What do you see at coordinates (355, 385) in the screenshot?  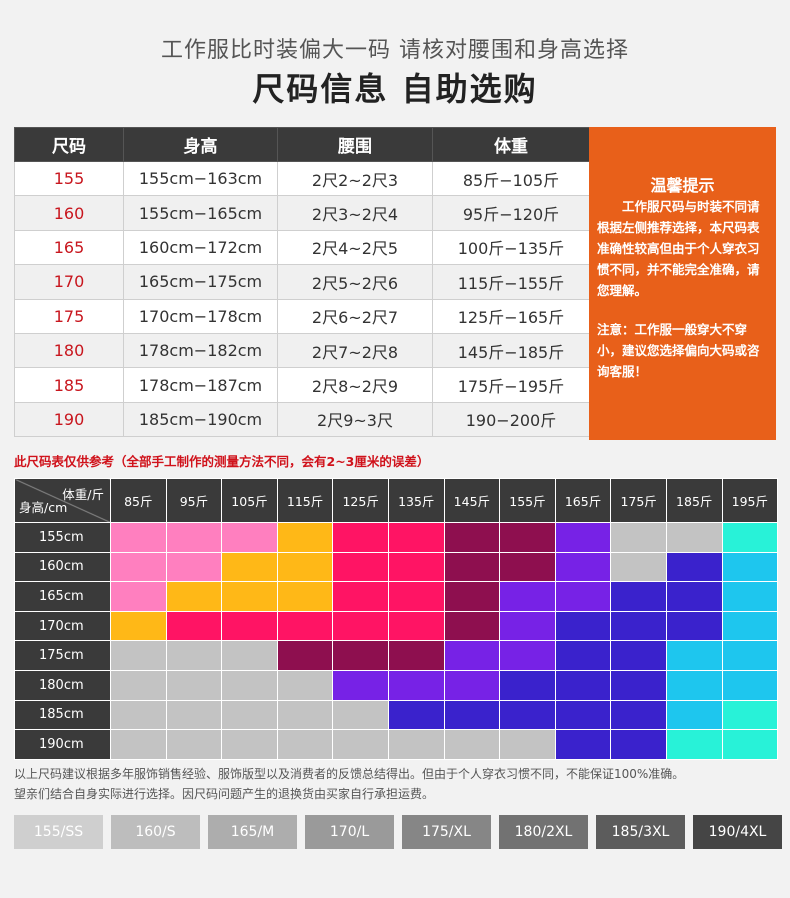 I see `waist-cell: 2尺8~2尺9` at bounding box center [355, 385].